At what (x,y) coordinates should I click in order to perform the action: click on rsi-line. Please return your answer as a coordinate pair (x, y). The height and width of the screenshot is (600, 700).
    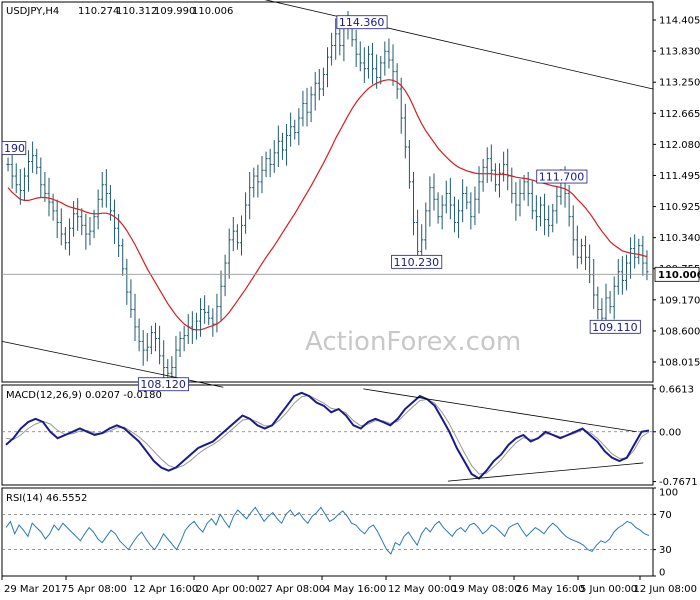
    Looking at the image, I should click on (327, 530).